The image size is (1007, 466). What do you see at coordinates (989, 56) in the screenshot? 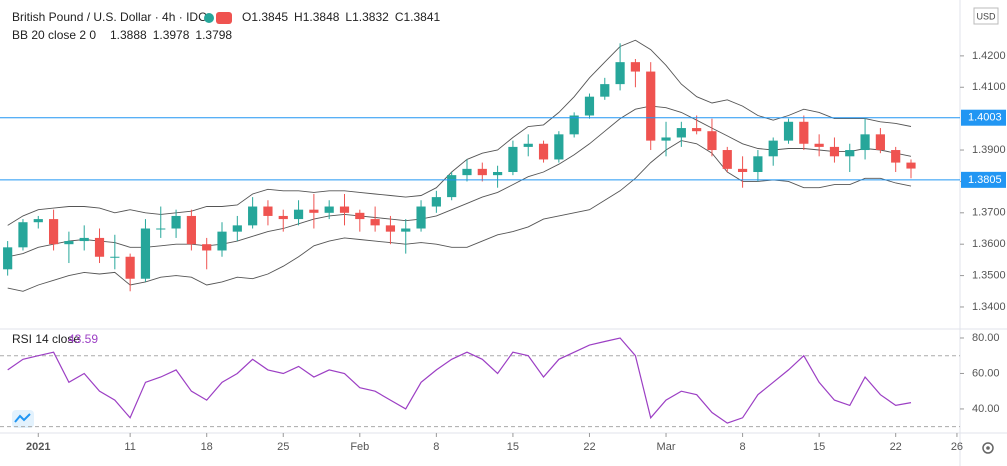
I see `y-tick-label: 1.4200` at bounding box center [989, 56].